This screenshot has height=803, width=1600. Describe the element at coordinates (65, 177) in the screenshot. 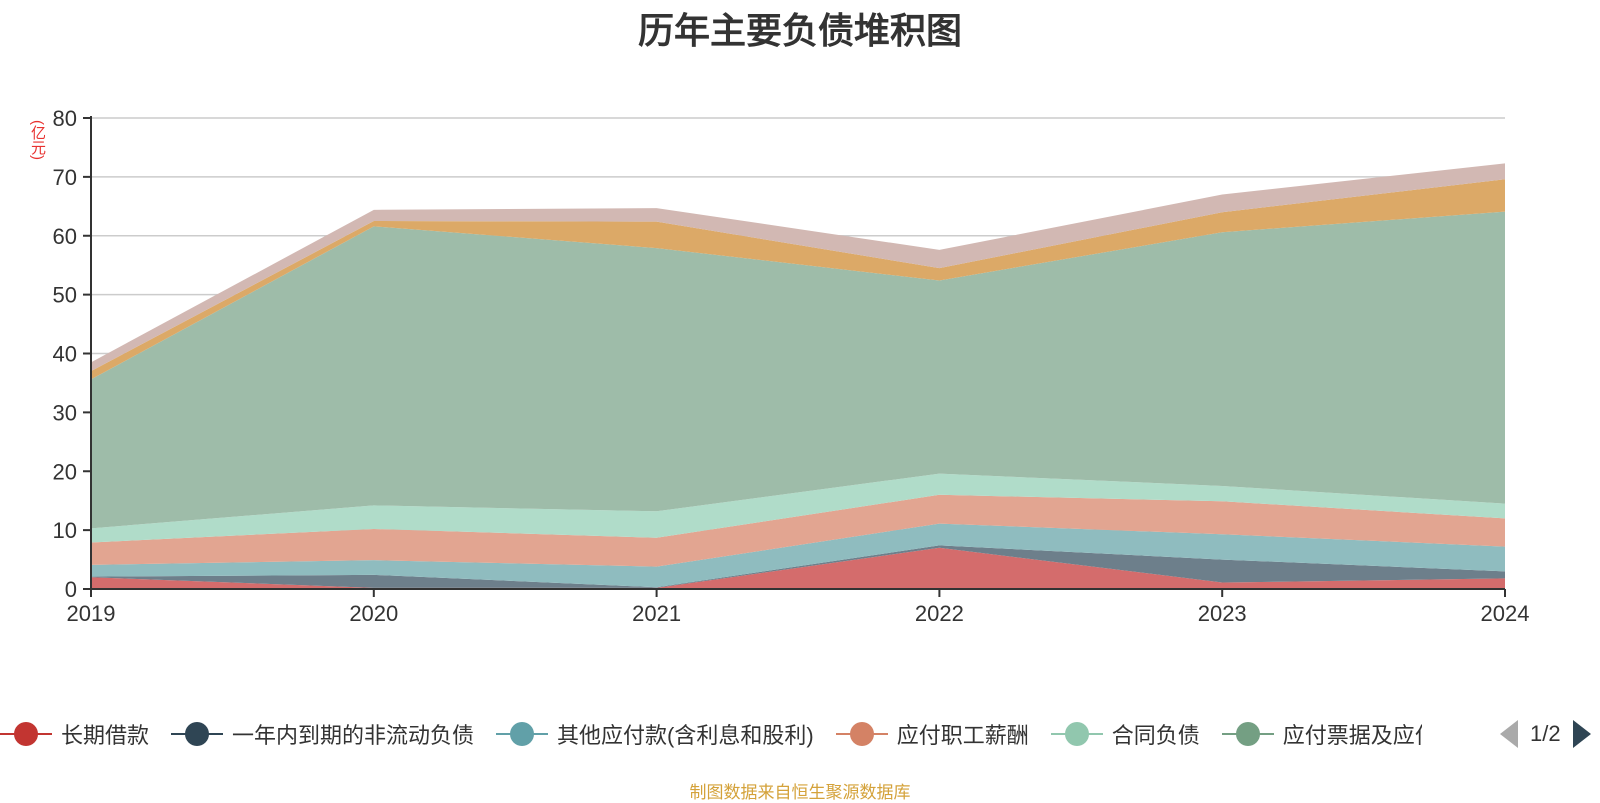

I see `y-tick-label: 70` at that location.